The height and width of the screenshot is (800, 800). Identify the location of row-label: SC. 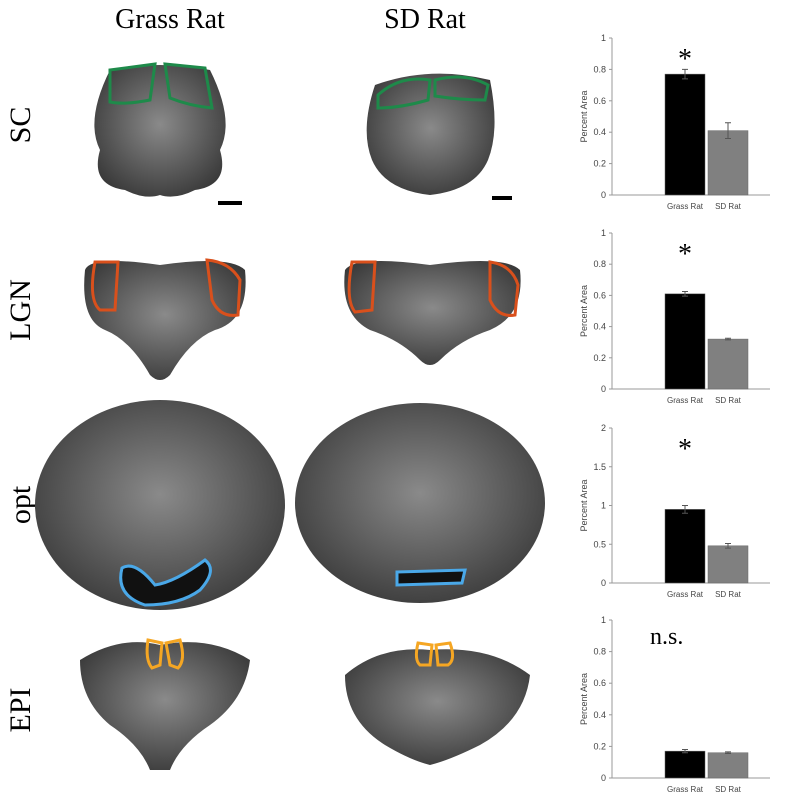
(20, 125).